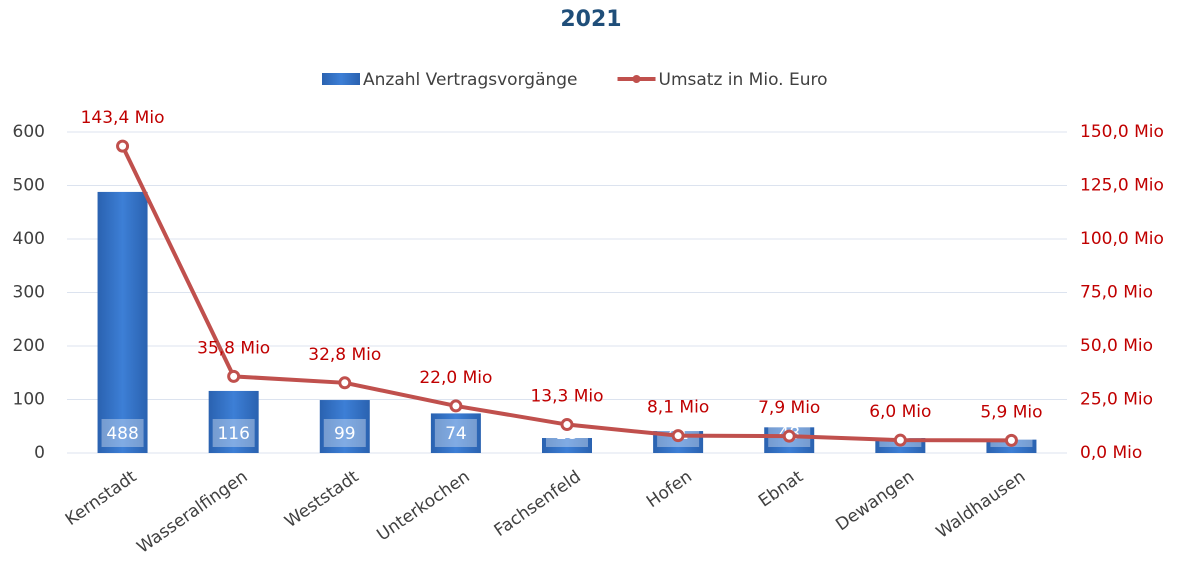 The height and width of the screenshot is (573, 1183). I want to click on chart-title: 2021, so click(590, 19).